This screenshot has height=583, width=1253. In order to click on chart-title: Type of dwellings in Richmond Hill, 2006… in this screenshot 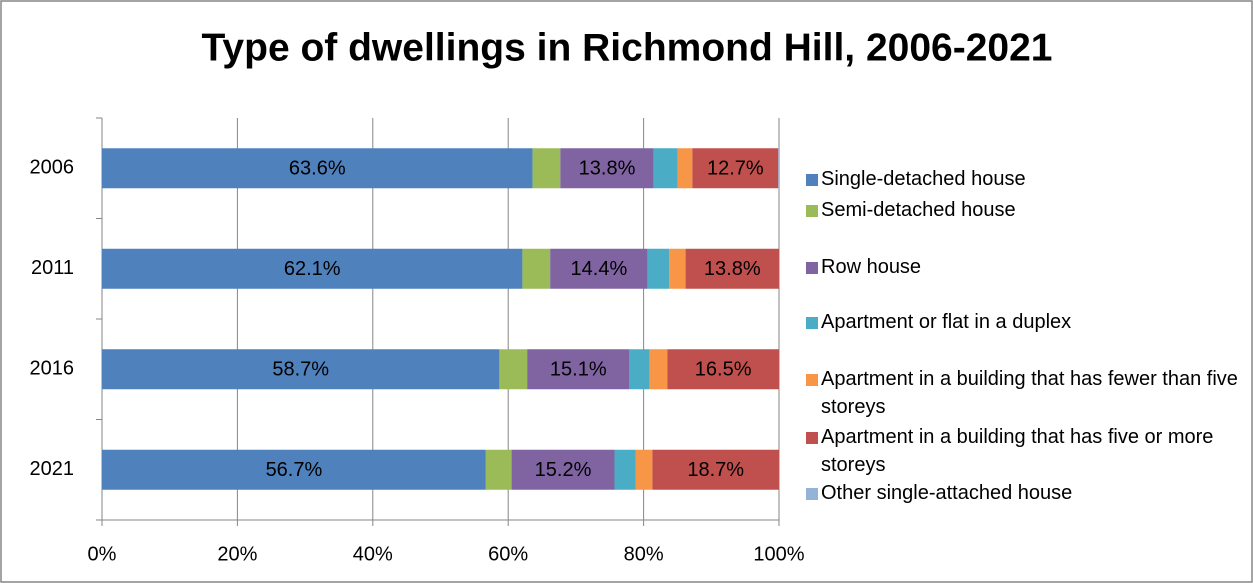, I will do `click(627, 47)`.